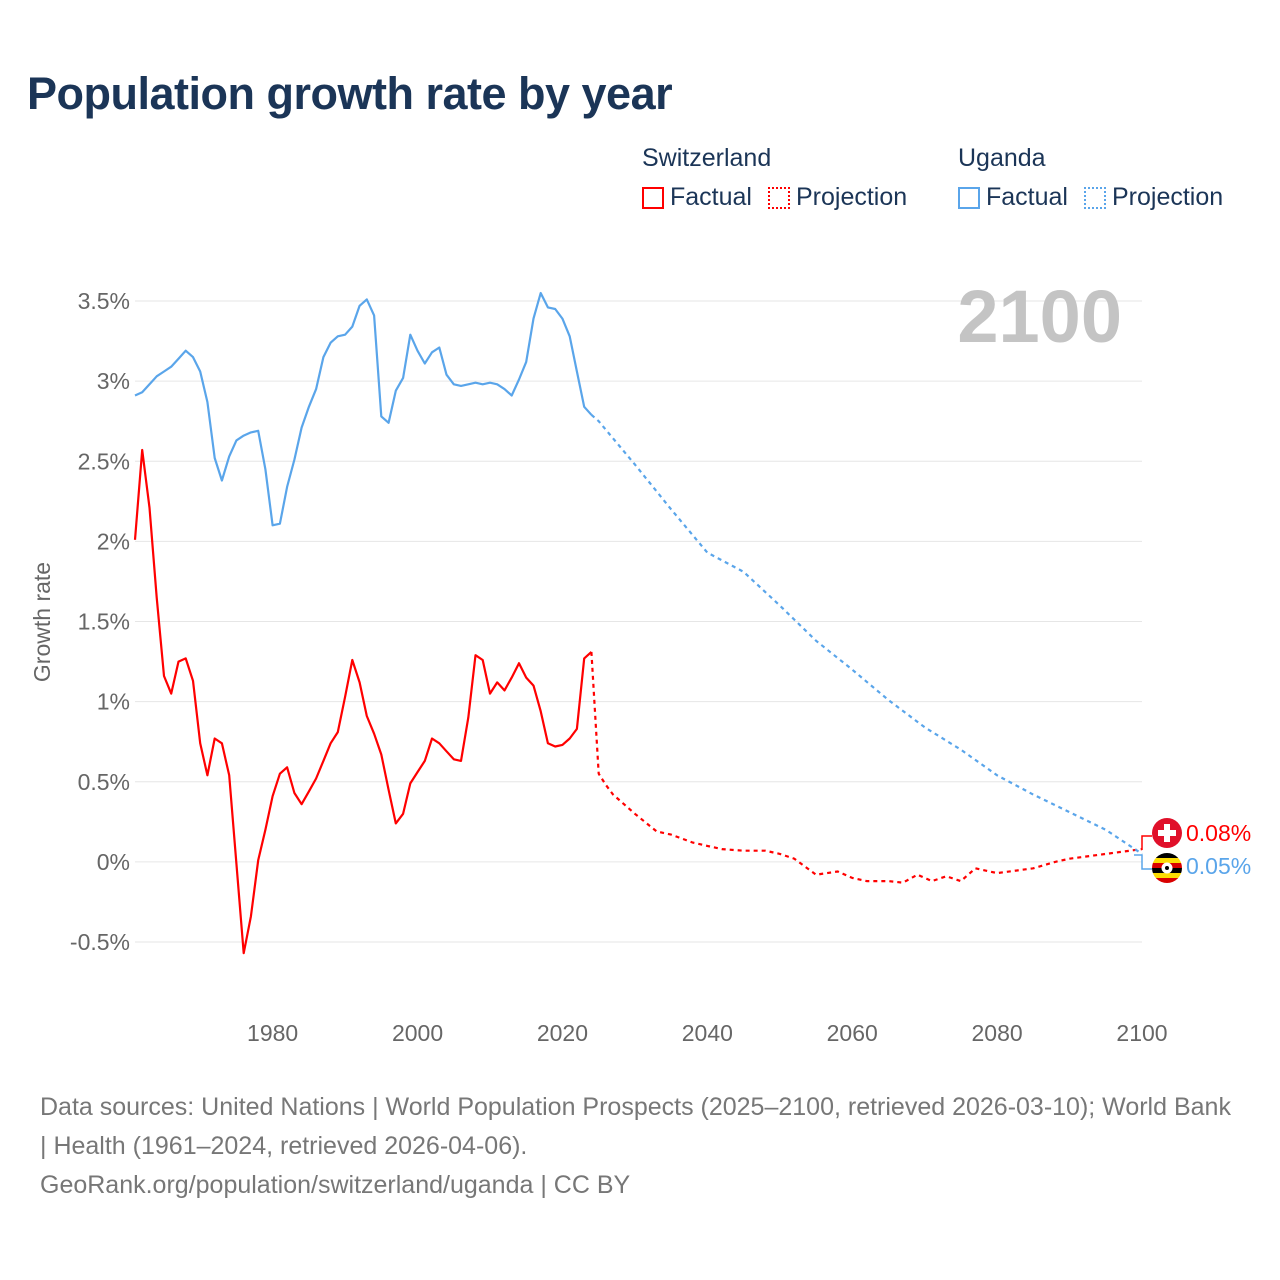 The image size is (1280, 1280). I want to click on end-label-switzerland: 0.08%, so click(1196, 834).